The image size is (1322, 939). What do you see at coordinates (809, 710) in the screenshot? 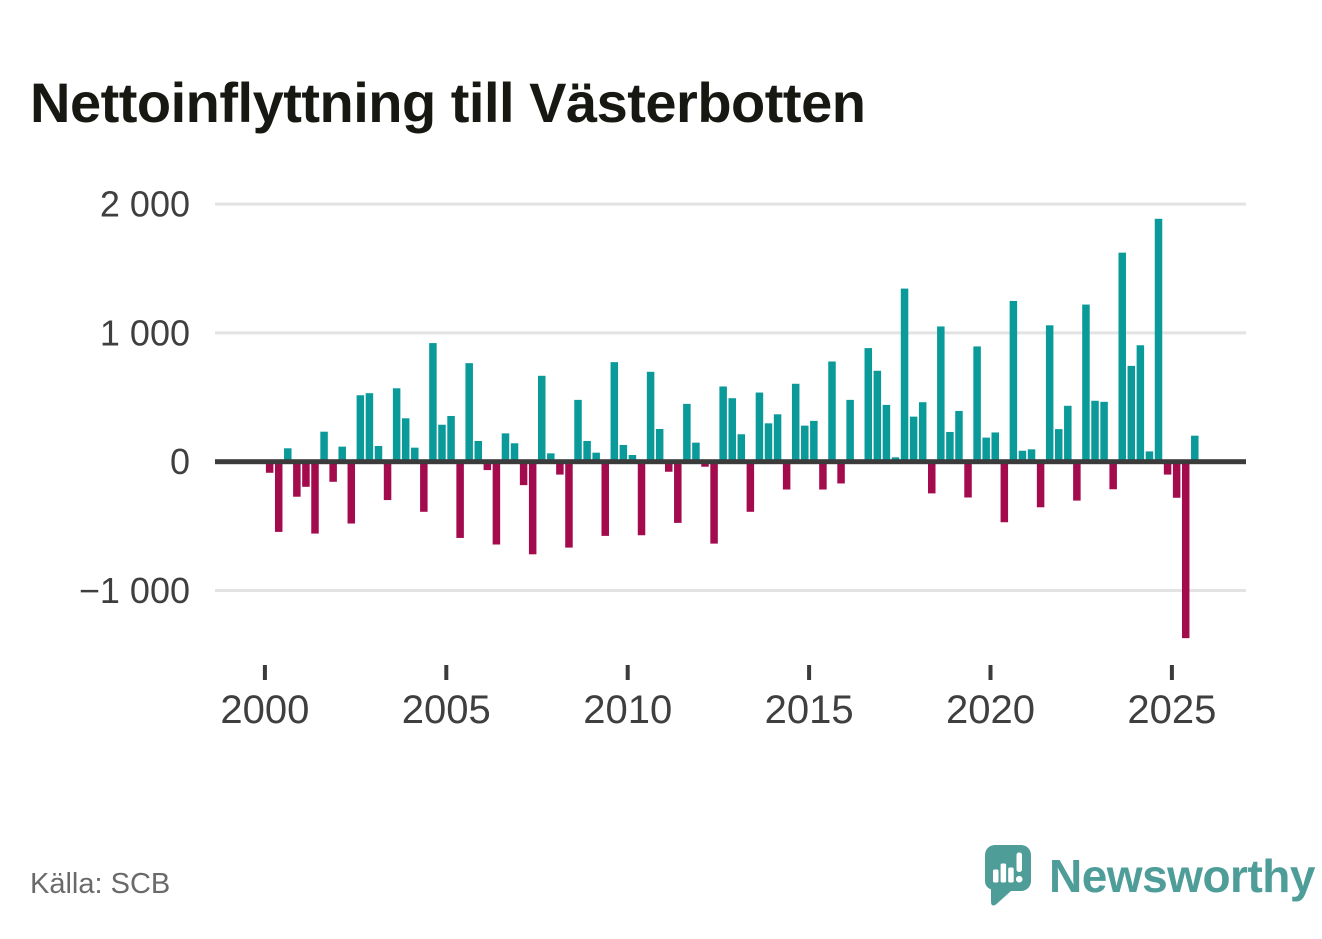
I see `x-tick-label: 2015` at bounding box center [809, 710].